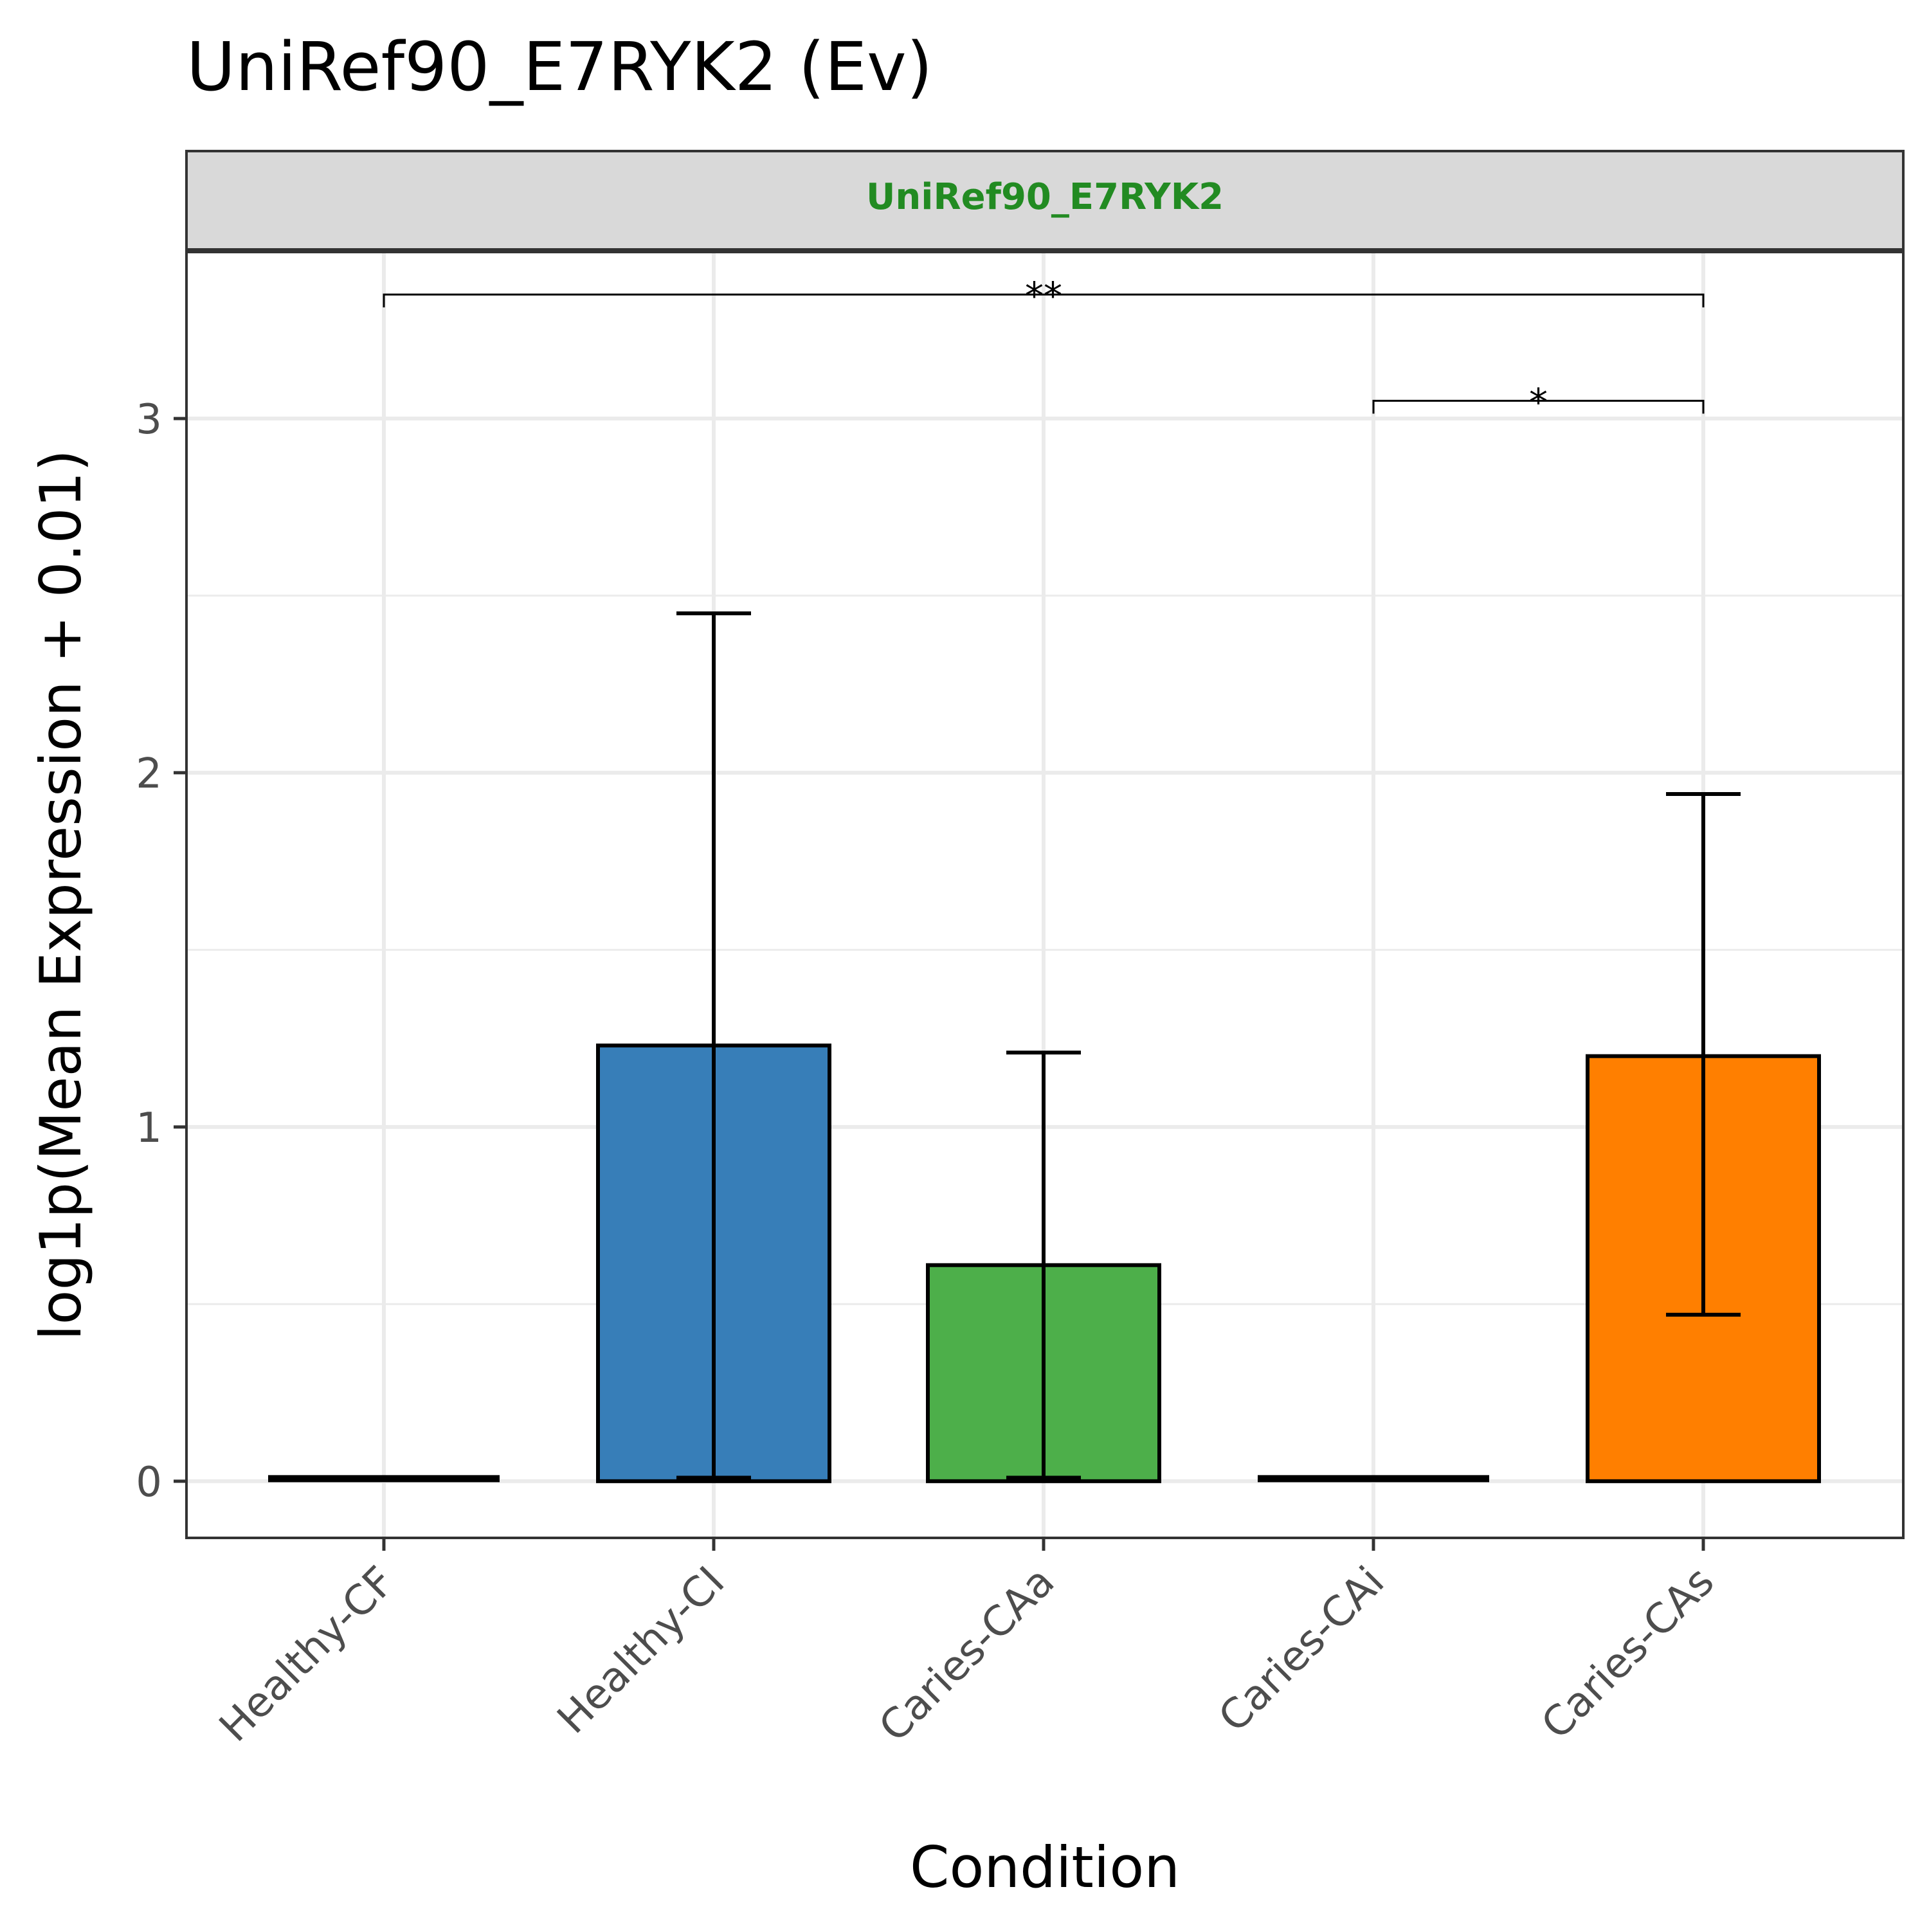 This screenshot has height=1932, width=1929. I want to click on facet-strip, so click(1045, 200).